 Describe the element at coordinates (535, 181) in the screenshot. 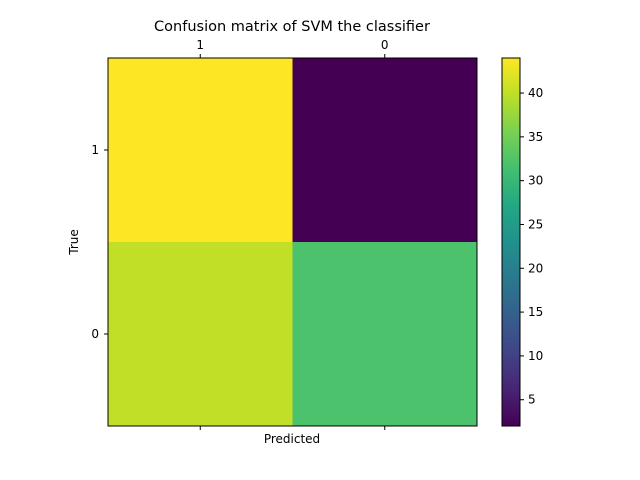

I see `colorbar-tick-label: 30` at that location.